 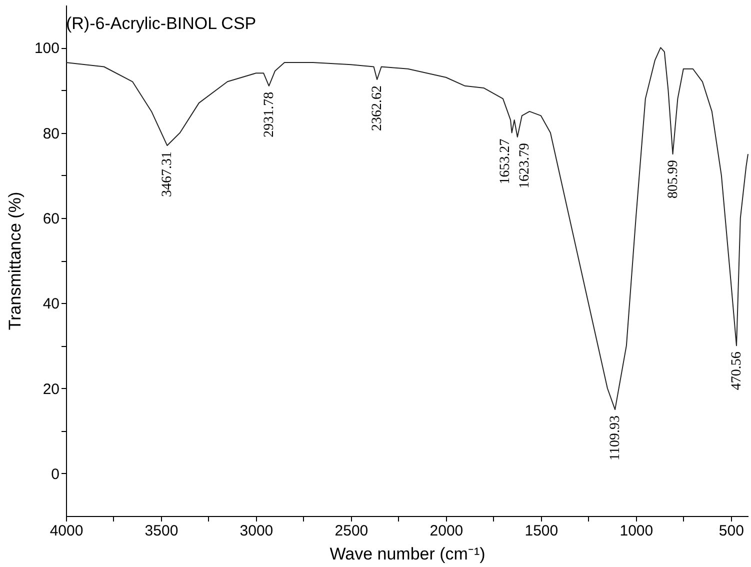 What do you see at coordinates (47, 49) in the screenshot?
I see `y-tick-label: 100` at bounding box center [47, 49].